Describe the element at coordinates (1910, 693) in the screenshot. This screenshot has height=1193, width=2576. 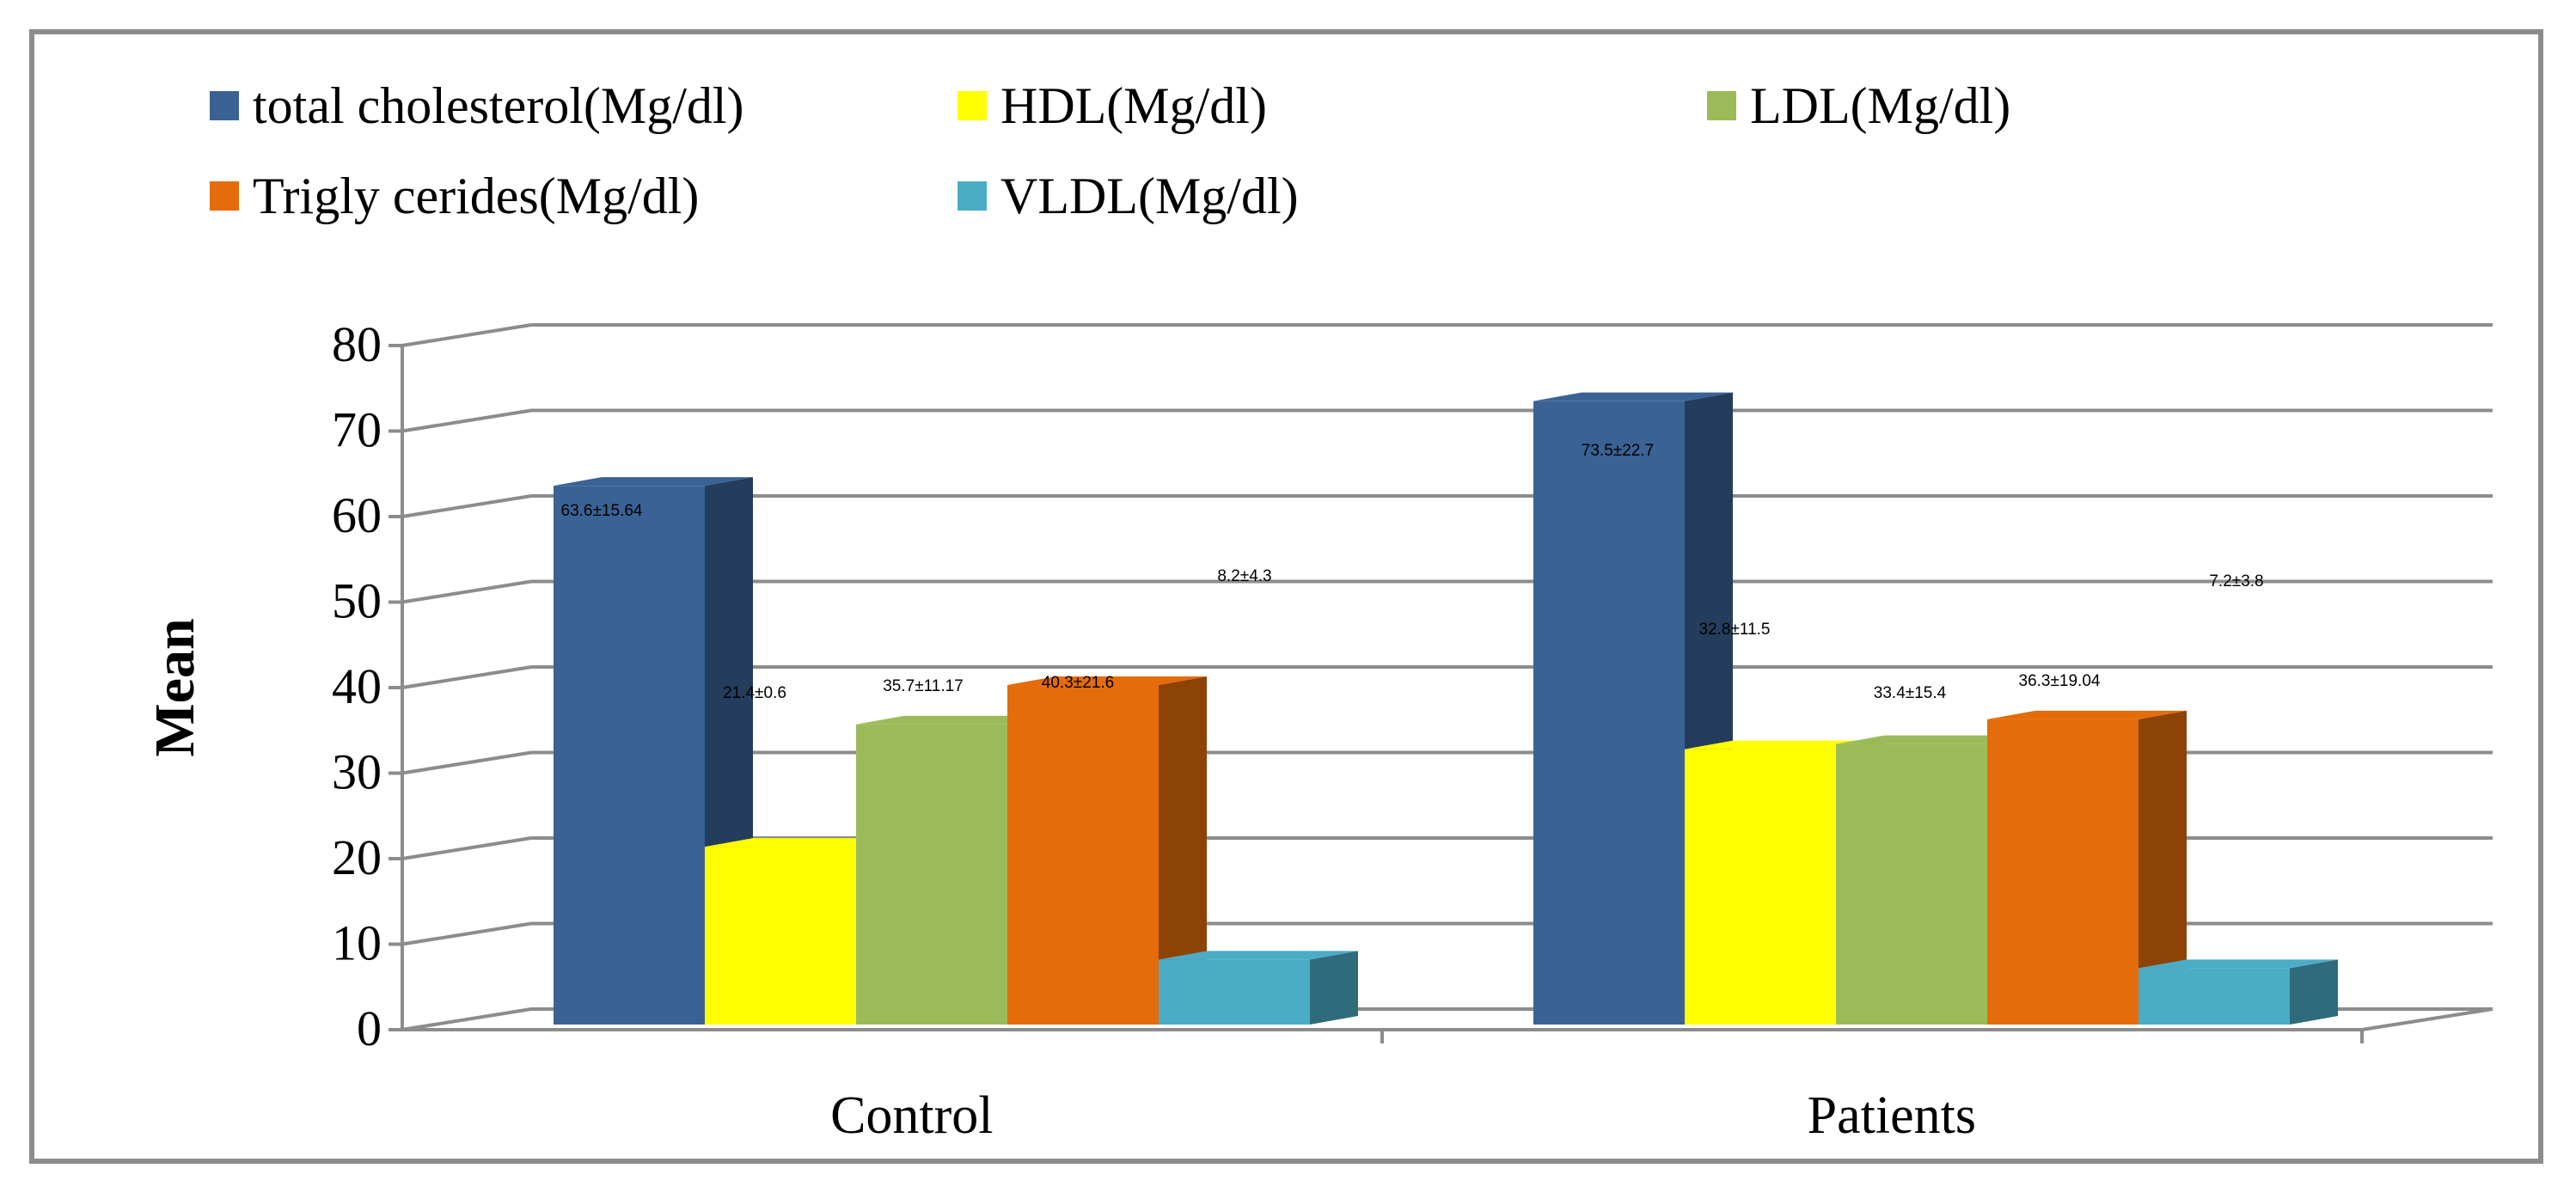
I see `data-label: 33.4±15.4` at that location.